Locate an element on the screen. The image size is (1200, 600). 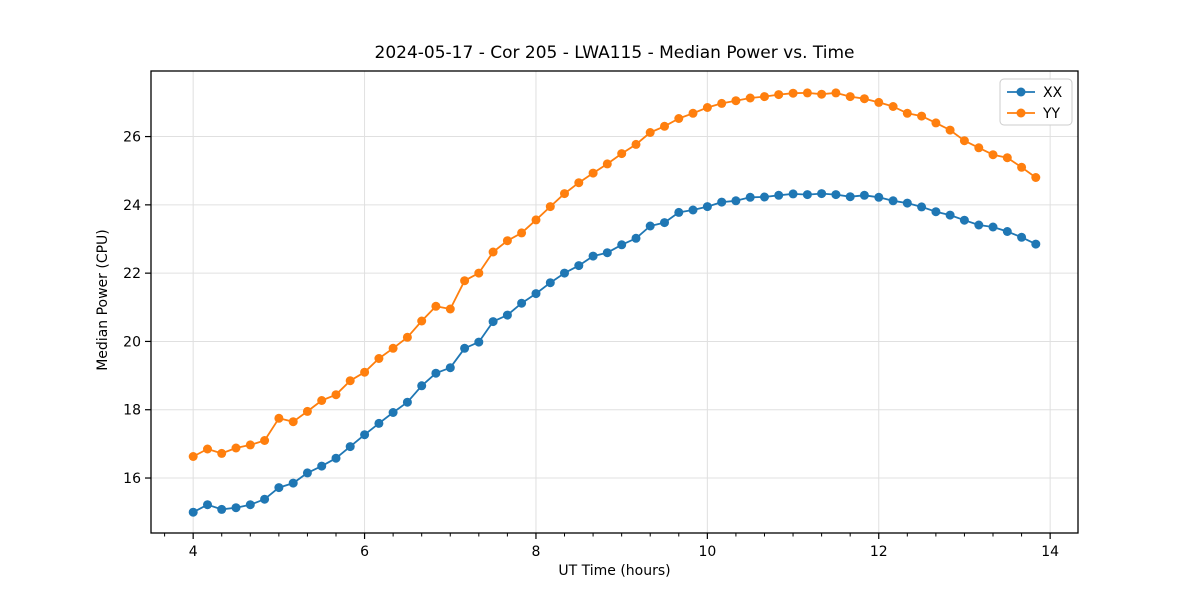
legend: XX YY is located at coordinates (1036, 102).